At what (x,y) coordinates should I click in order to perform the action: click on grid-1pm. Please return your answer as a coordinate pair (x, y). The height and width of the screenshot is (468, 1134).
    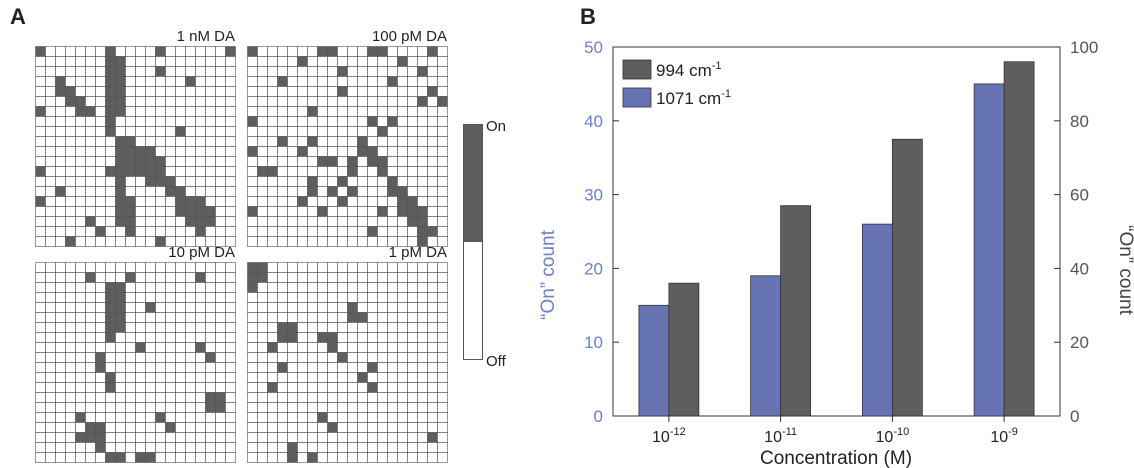
    Looking at the image, I should click on (347, 362).